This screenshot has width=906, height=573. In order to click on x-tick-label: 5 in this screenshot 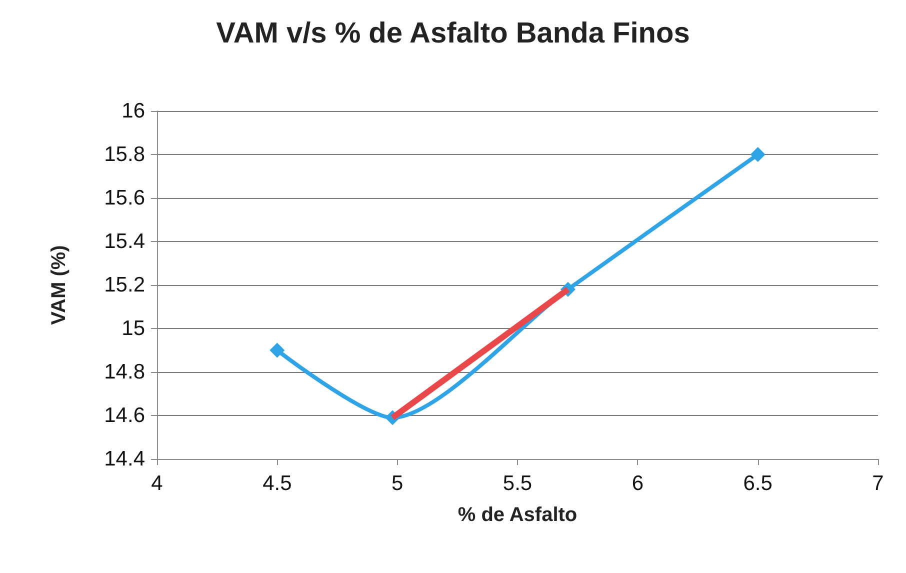, I will do `click(397, 483)`.